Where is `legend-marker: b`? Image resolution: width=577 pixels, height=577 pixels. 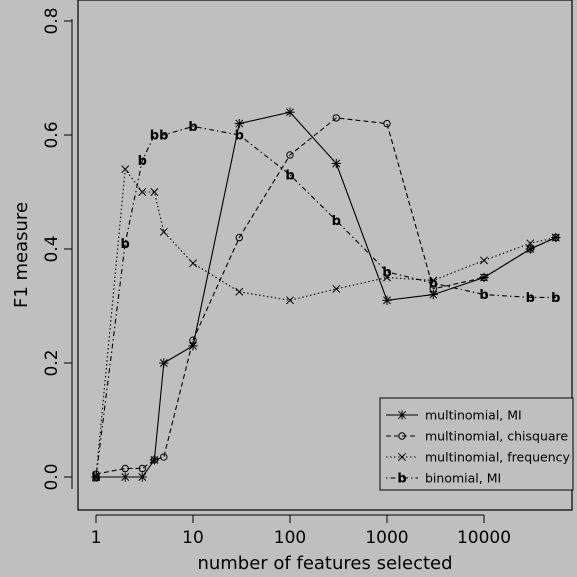 legend-marker: b is located at coordinates (401, 479).